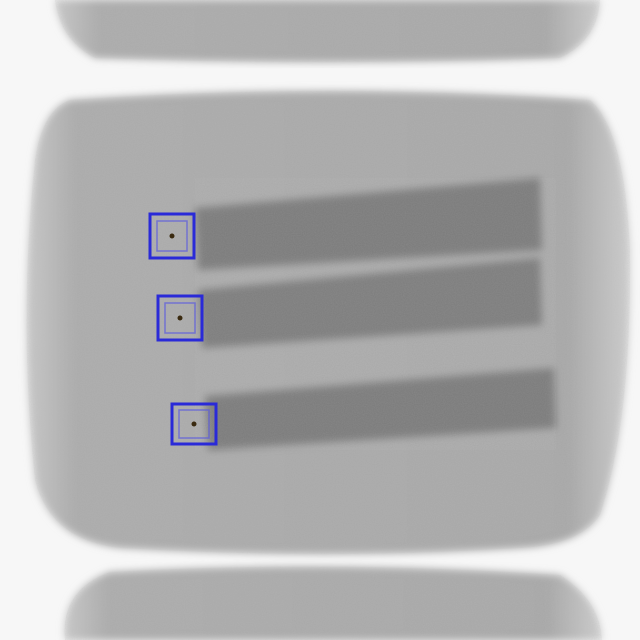 This screenshot has height=640, width=640. I want to click on detection-markers, so click(183, 329).